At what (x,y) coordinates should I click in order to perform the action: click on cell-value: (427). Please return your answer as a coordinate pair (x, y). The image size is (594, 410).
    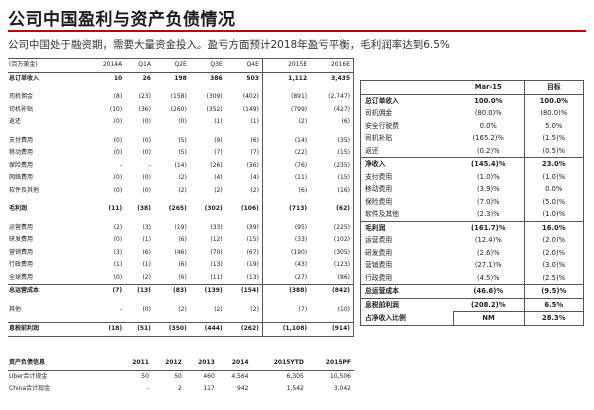
    Looking at the image, I should click on (332, 109).